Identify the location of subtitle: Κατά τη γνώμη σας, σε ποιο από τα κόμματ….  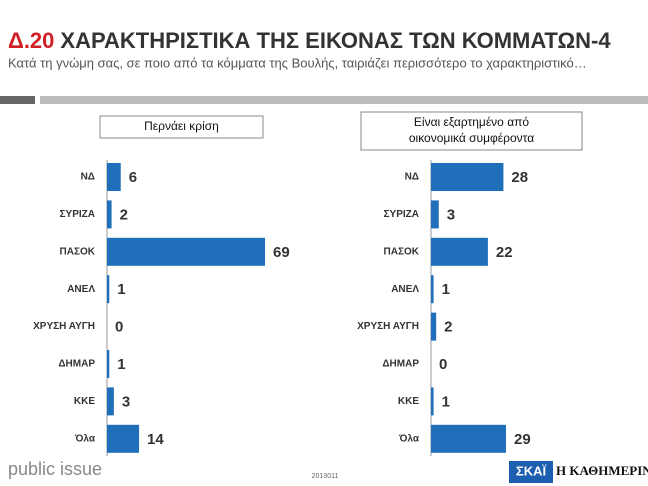
(297, 62).